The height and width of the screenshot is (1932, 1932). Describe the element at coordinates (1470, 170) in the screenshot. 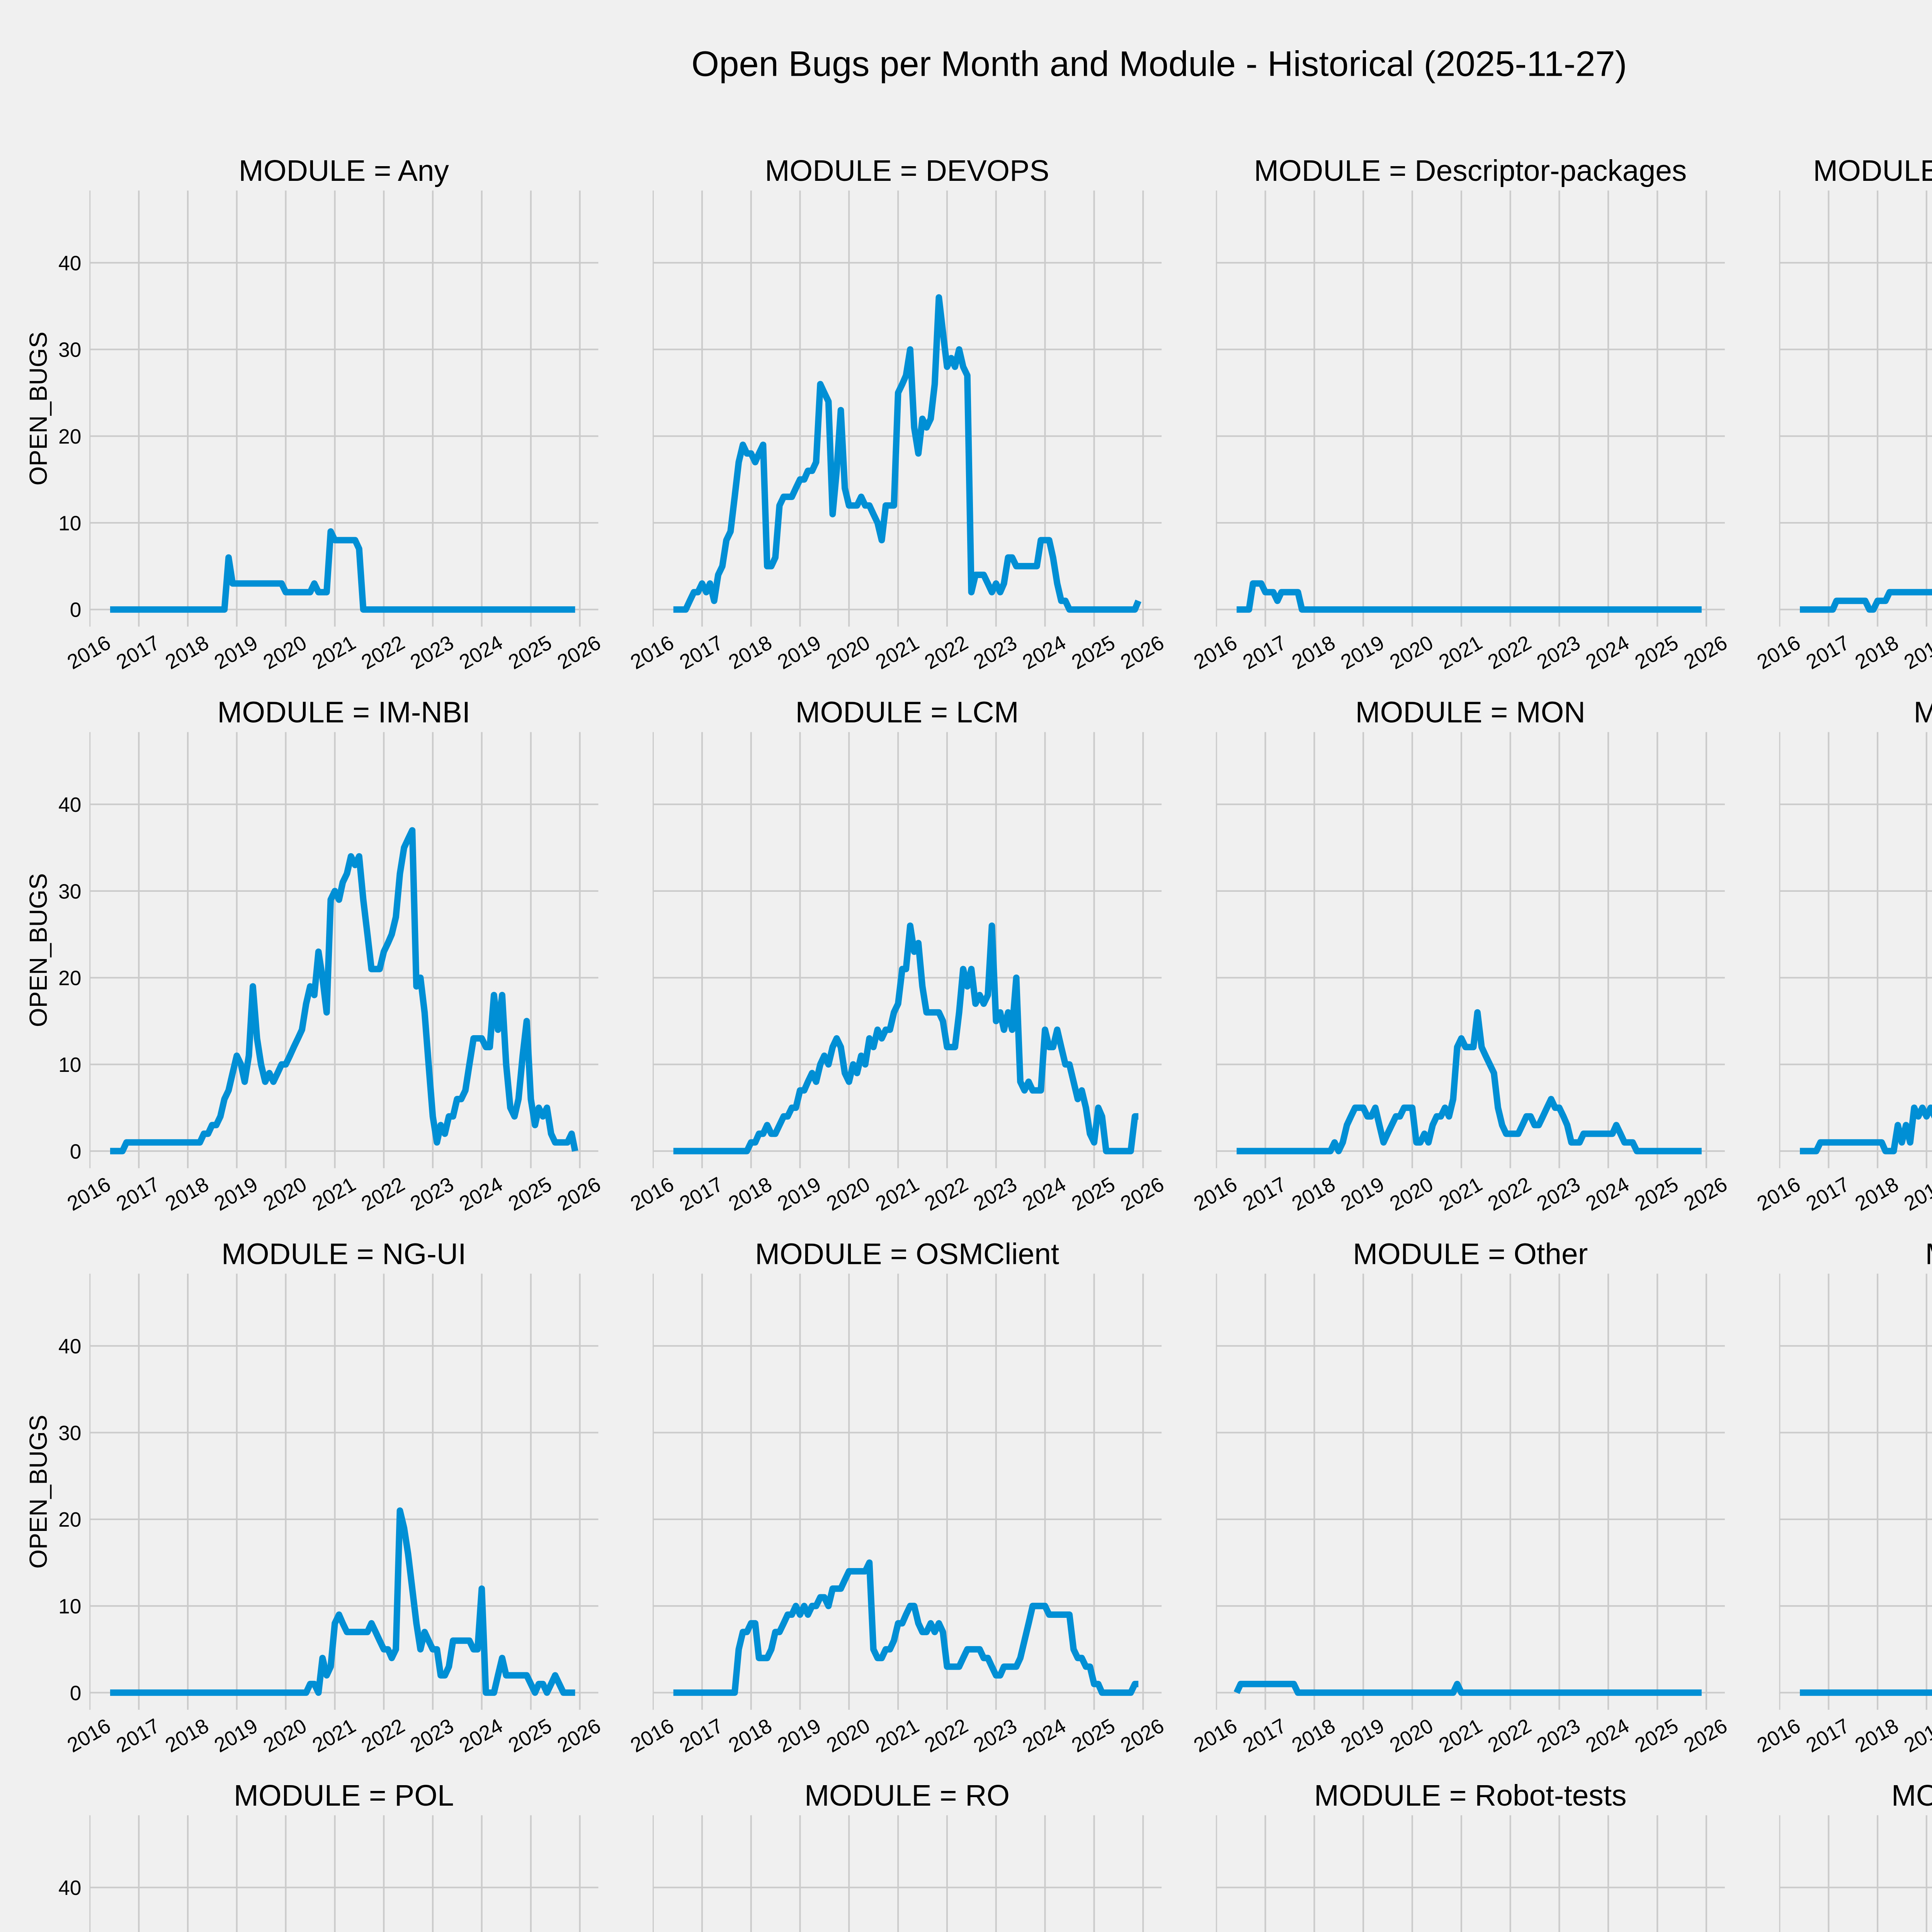

I see `svg-text: MODULE = Descriptor-packages` at that location.